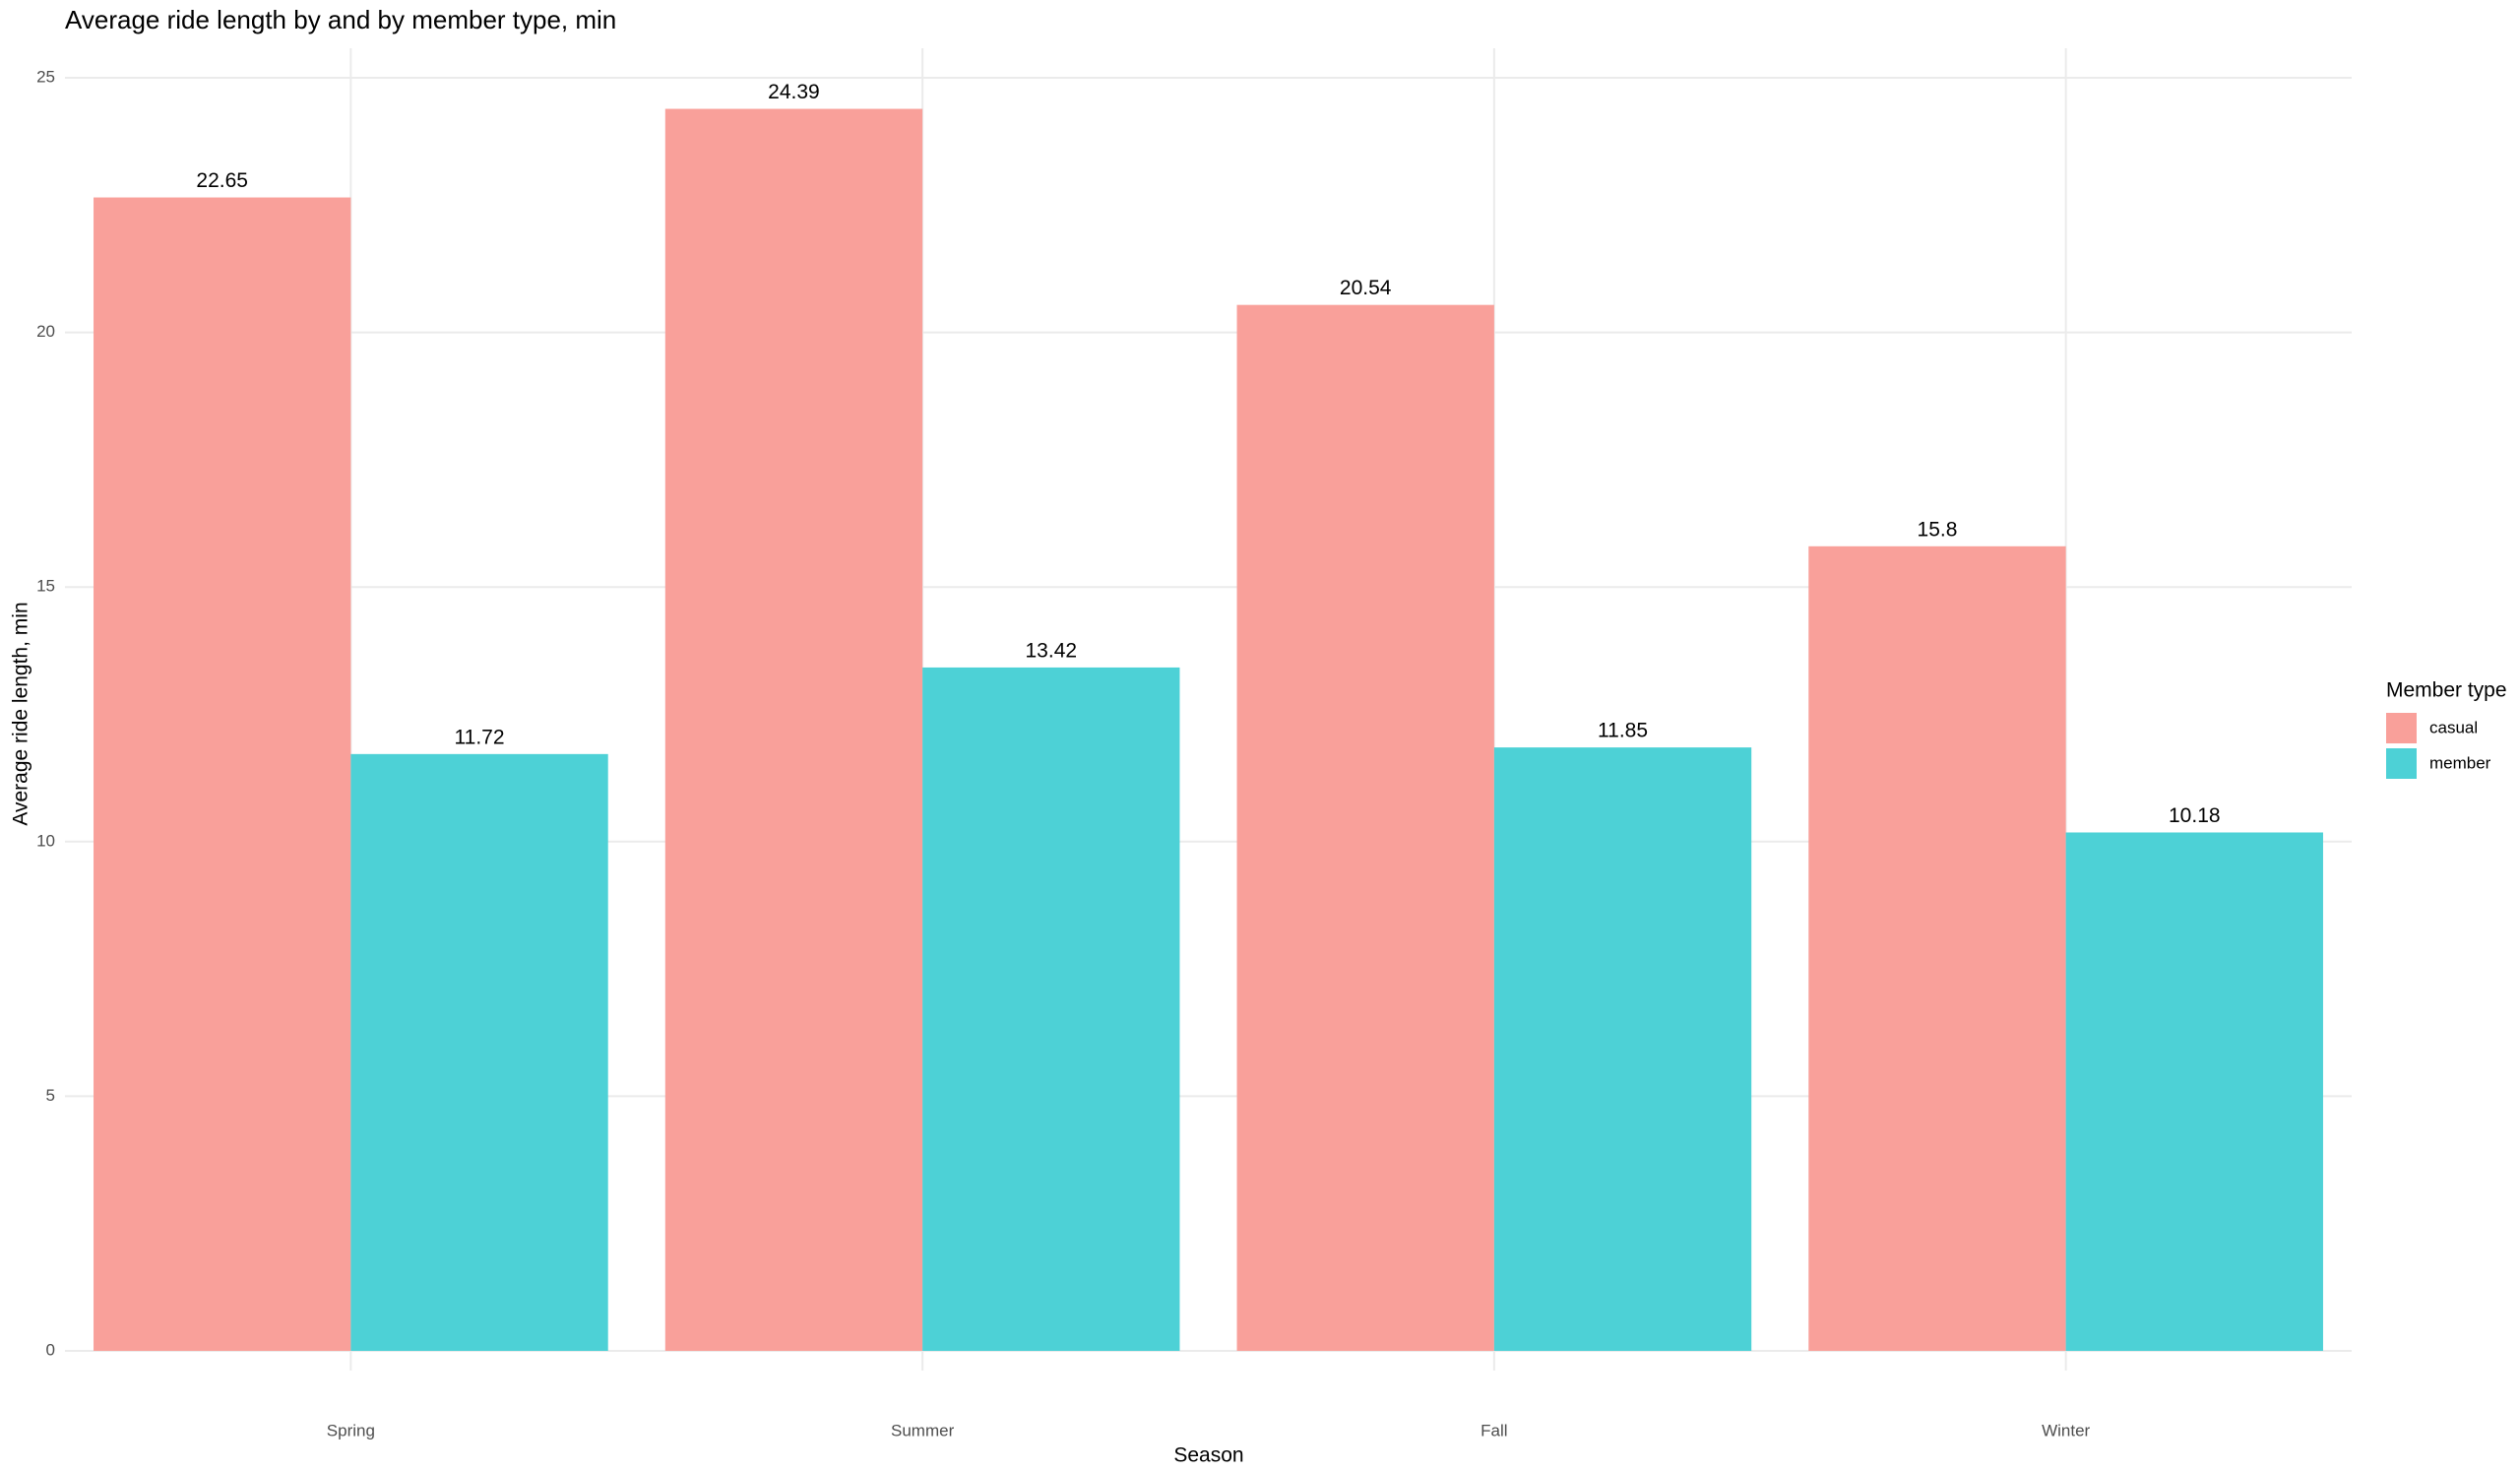 This screenshot has width=2520, height=1471. I want to click on legend-title: Member type, so click(2446, 690).